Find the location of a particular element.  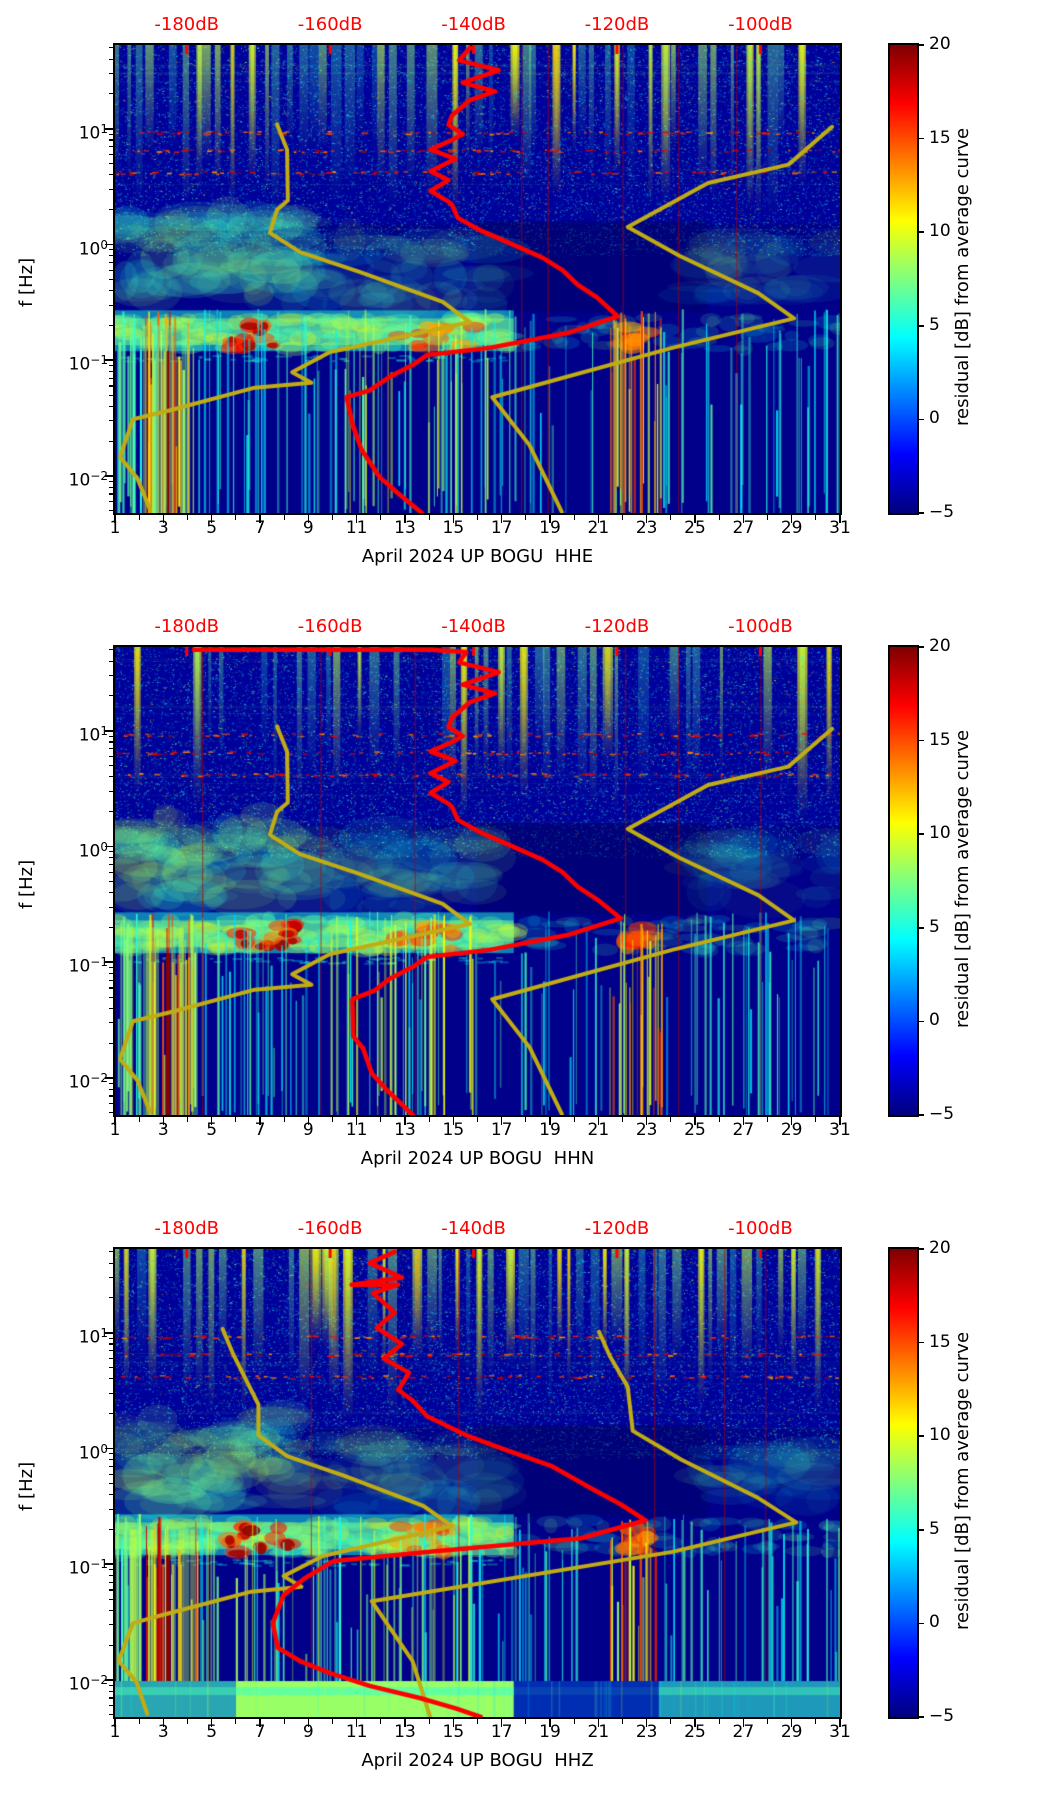

top-axis-db-label: -120dB is located at coordinates (617, 626).